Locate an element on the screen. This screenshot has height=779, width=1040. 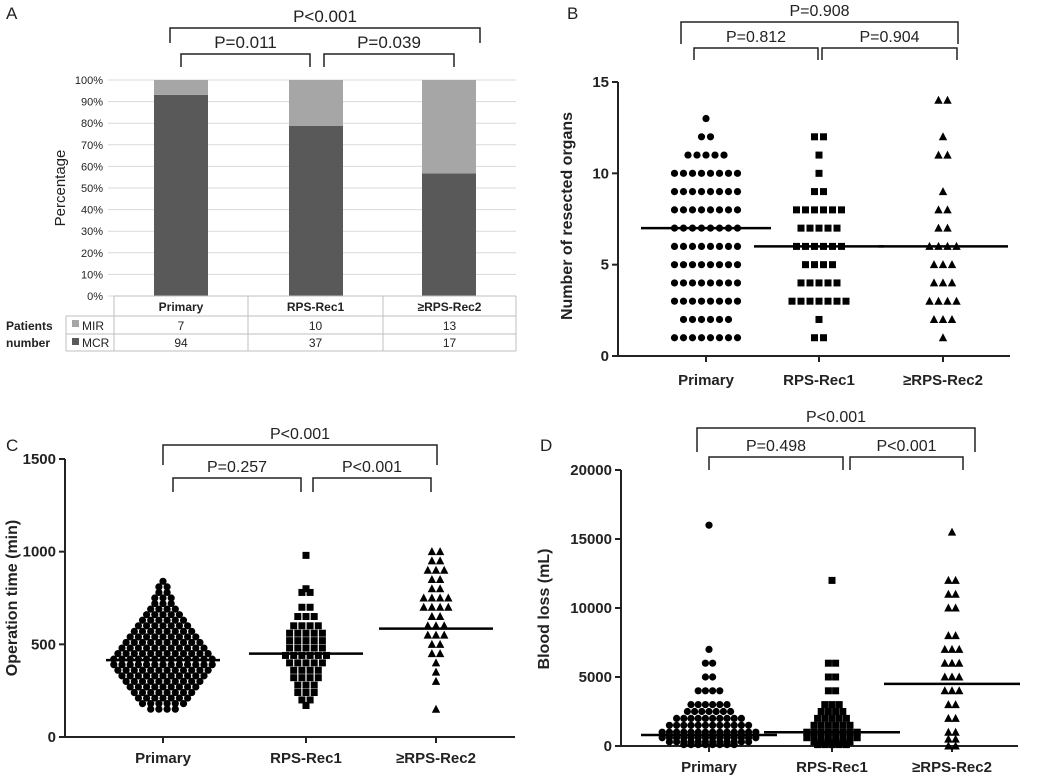
panel-d-y-tick-label: 20000 is located at coordinates (591, 470).